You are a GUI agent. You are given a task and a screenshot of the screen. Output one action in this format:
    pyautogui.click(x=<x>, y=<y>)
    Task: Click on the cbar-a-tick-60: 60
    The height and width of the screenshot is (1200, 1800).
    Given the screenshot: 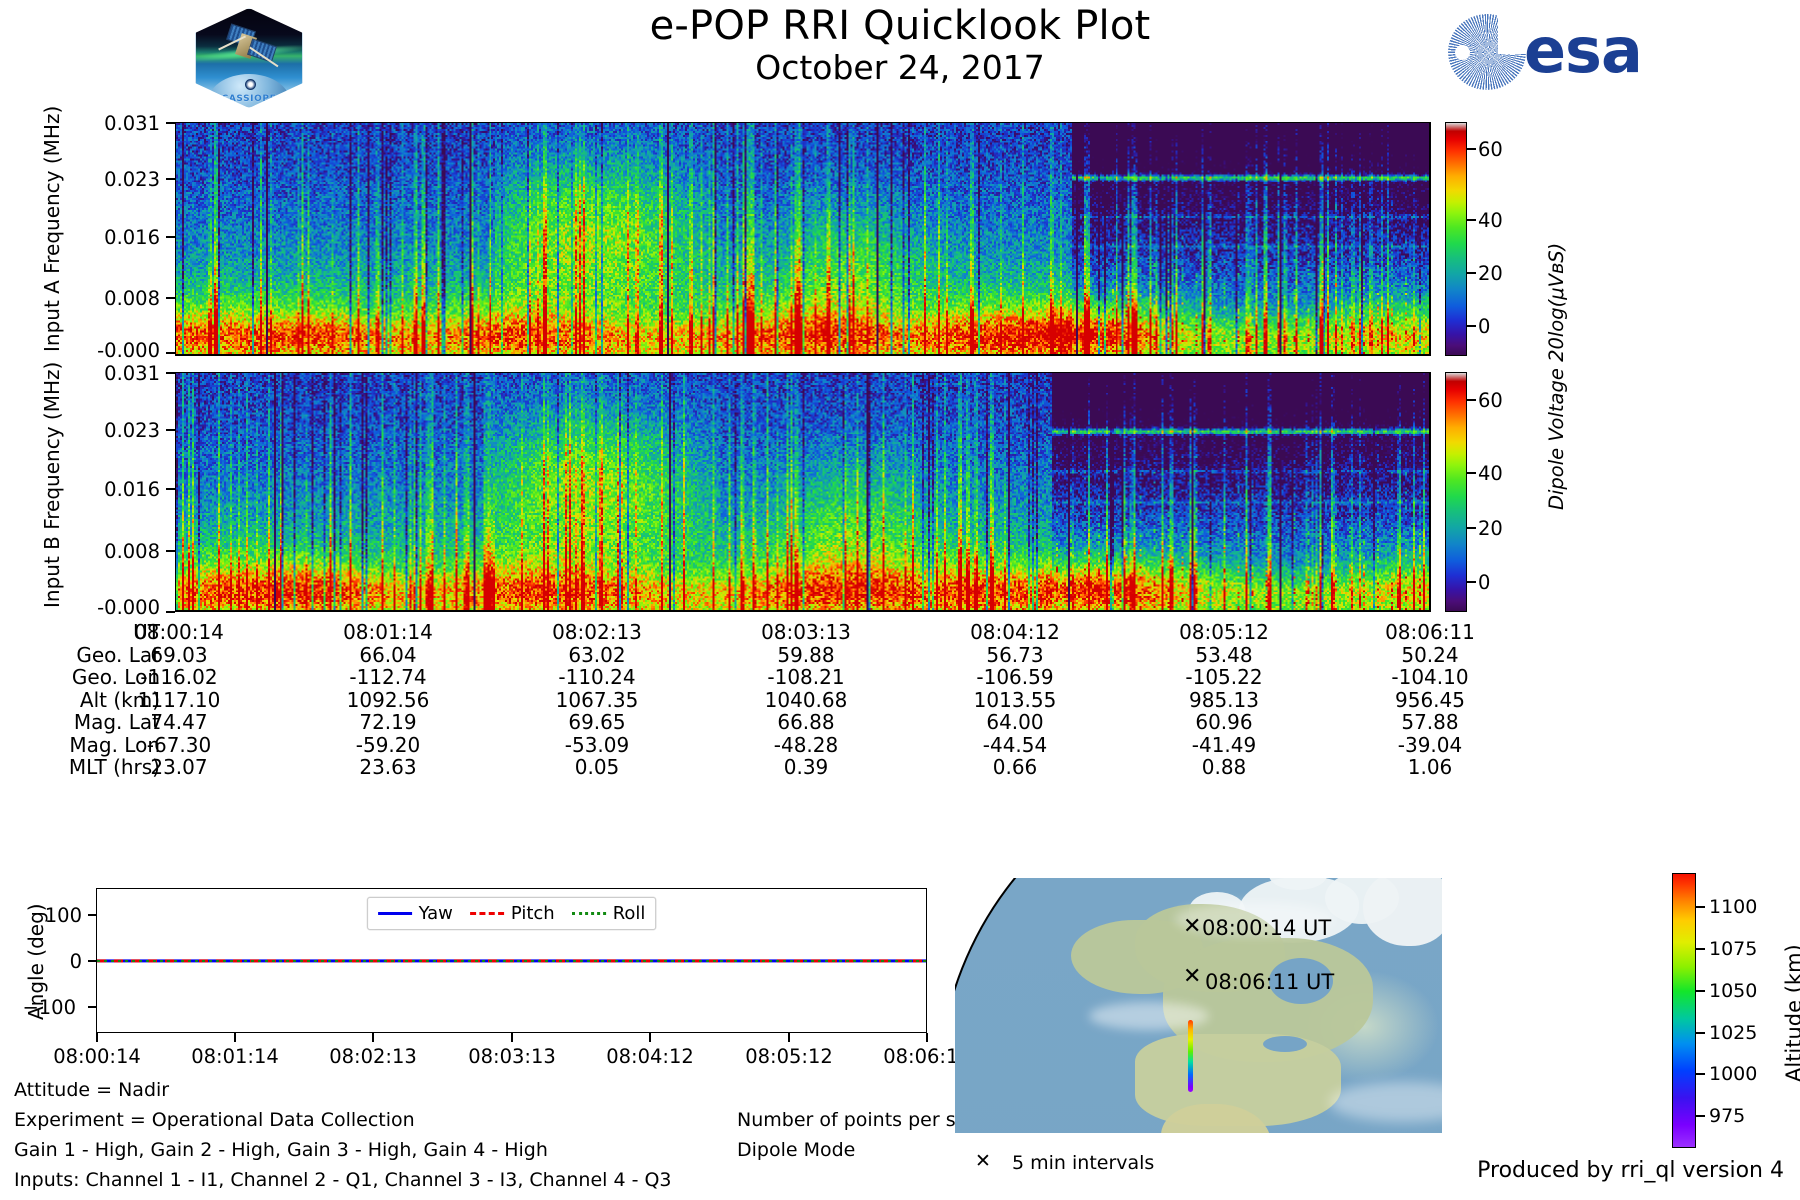 What is the action you would take?
    pyautogui.click(x=1490, y=149)
    